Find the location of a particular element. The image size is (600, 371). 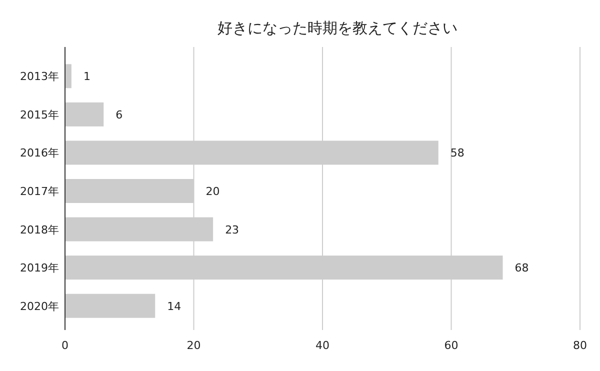

y-tick-label: 2019年 is located at coordinates (39, 268).